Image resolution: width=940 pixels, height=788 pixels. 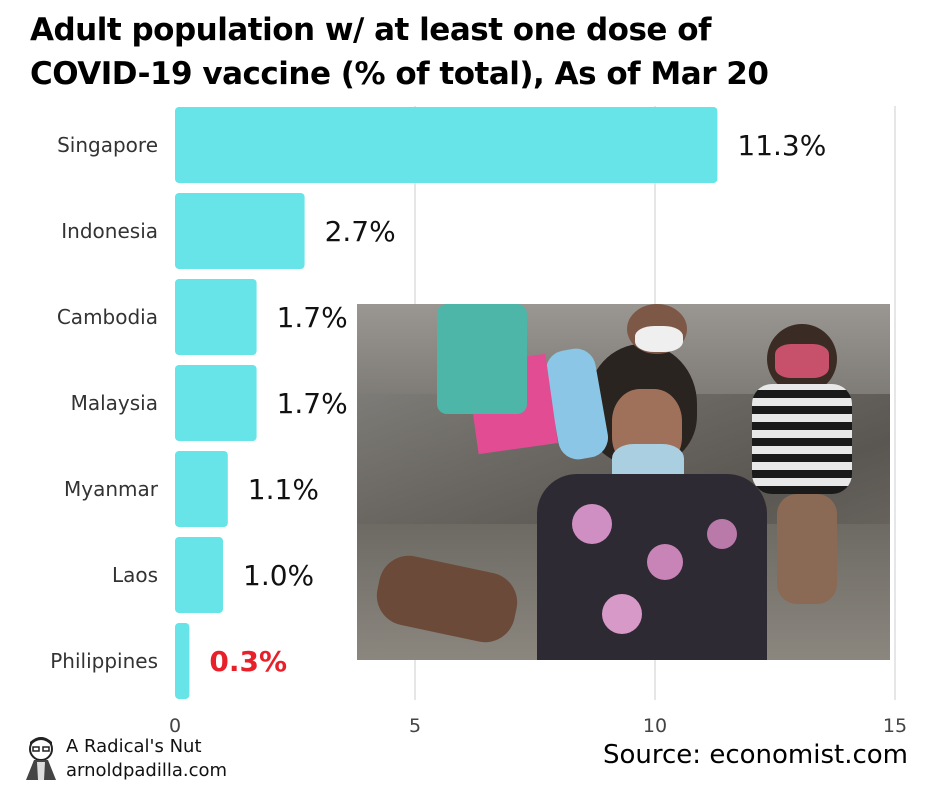 What do you see at coordinates (111, 489) in the screenshot?
I see `category-label: Myanmar` at bounding box center [111, 489].